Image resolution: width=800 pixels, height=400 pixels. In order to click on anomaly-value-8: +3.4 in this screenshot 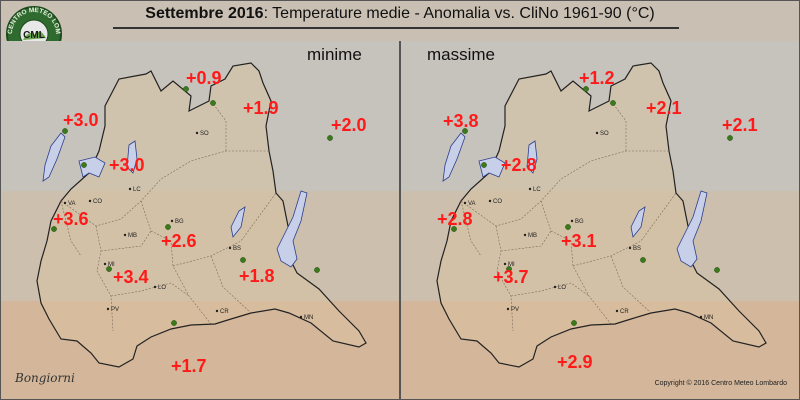, I will do `click(131, 277)`.